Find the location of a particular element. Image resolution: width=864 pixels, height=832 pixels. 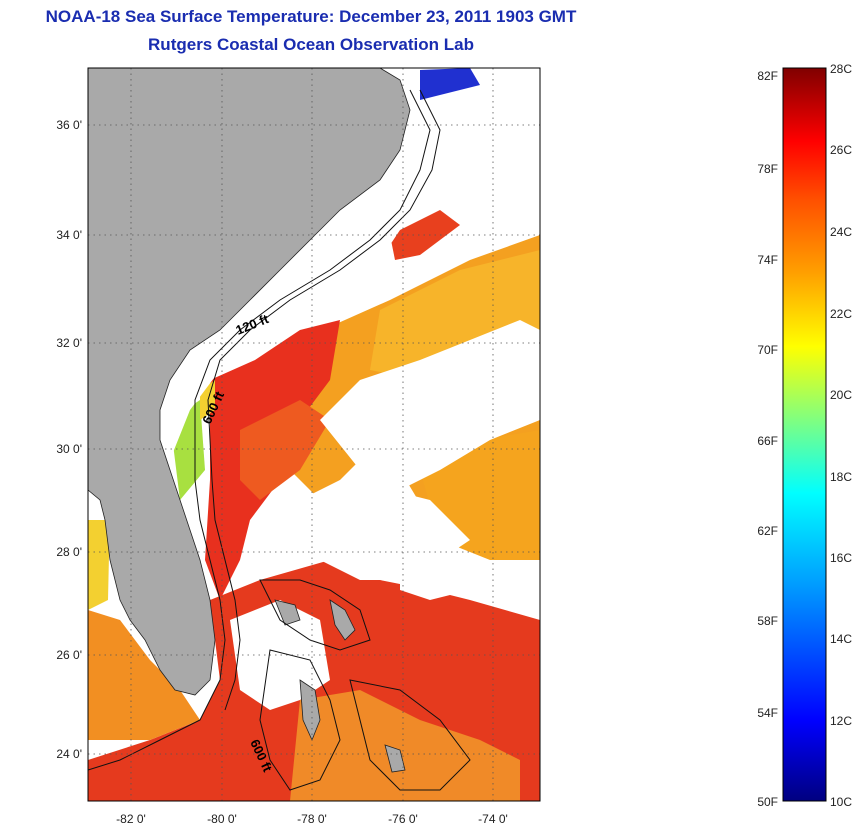

colorbar is located at coordinates (804, 434).